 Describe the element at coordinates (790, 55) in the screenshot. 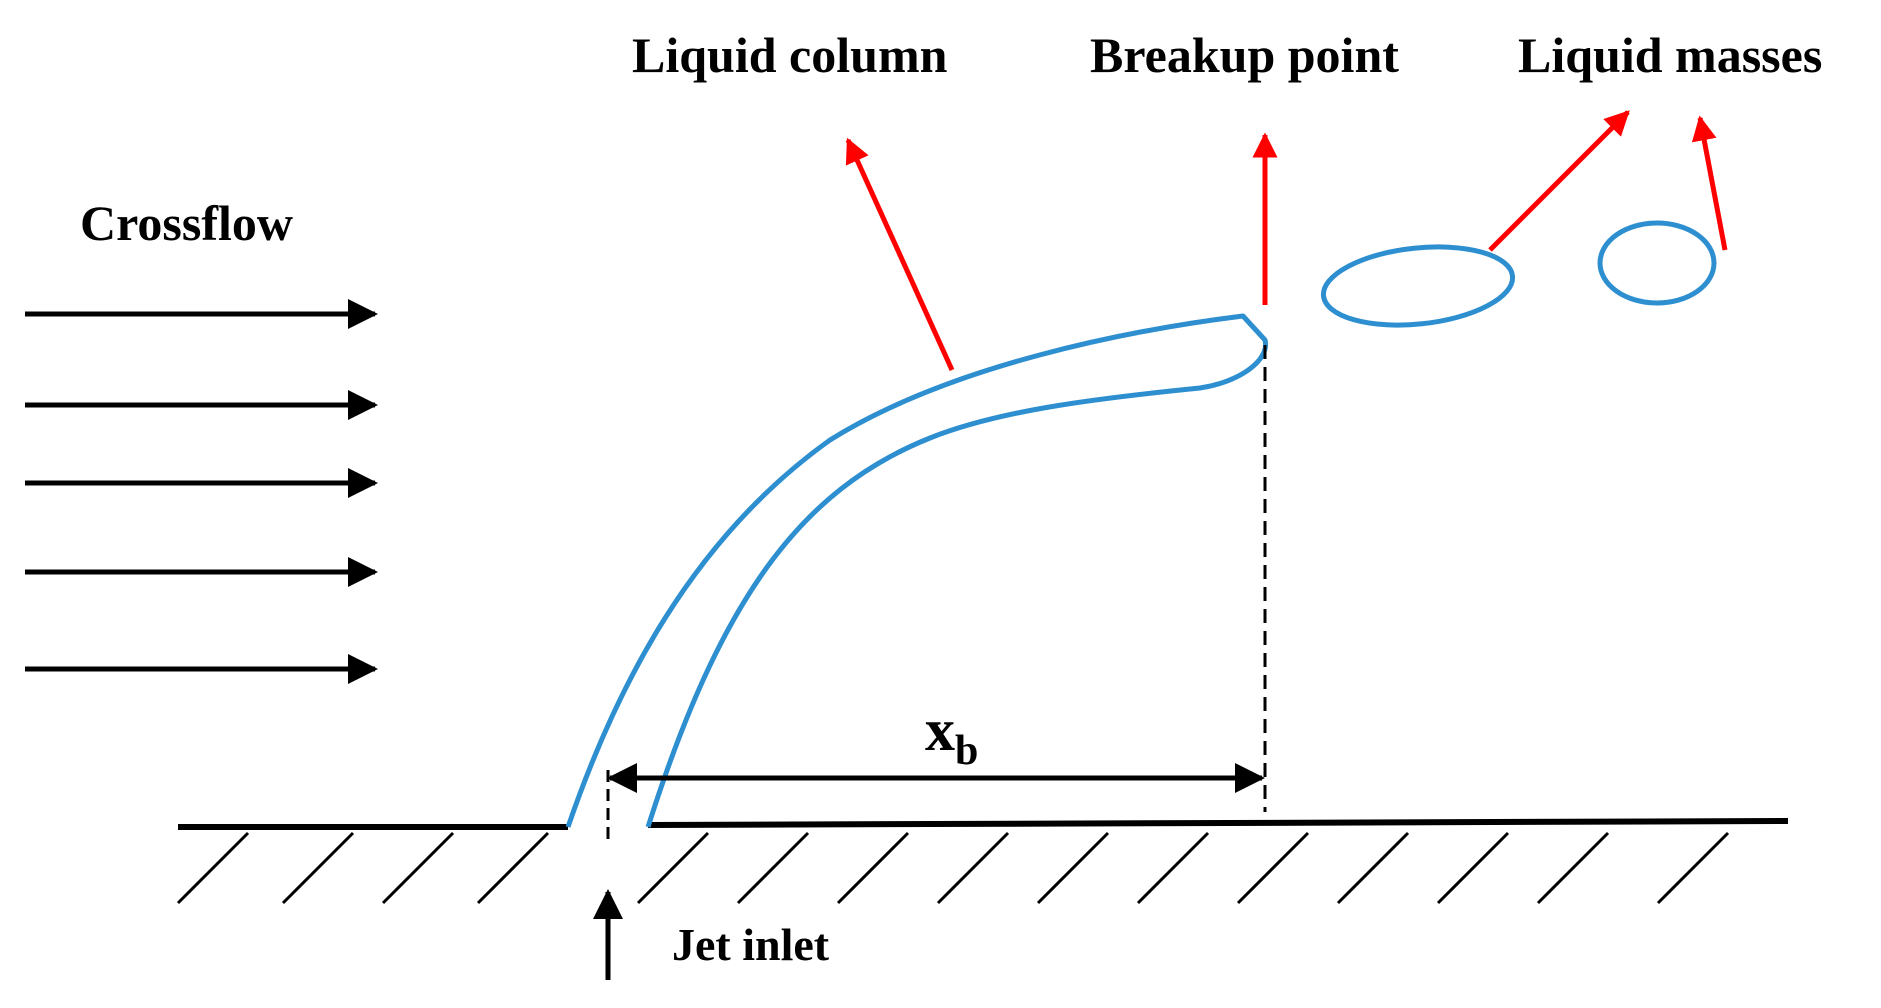

I see `liquid-column-label: Liquid column` at that location.